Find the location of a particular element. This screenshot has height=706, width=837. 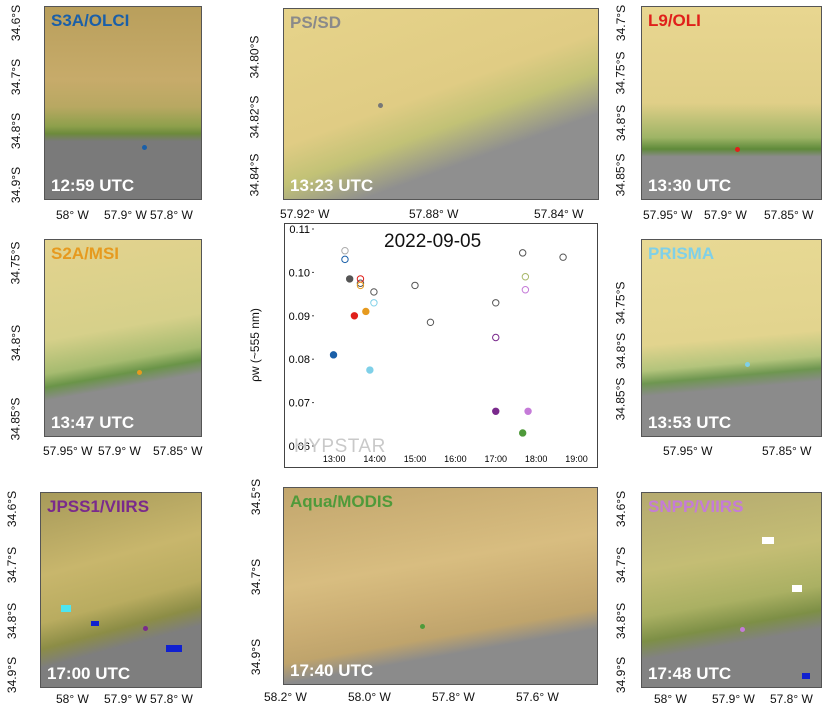

y-tick-label: 0.06 is located at coordinates (299, 447).